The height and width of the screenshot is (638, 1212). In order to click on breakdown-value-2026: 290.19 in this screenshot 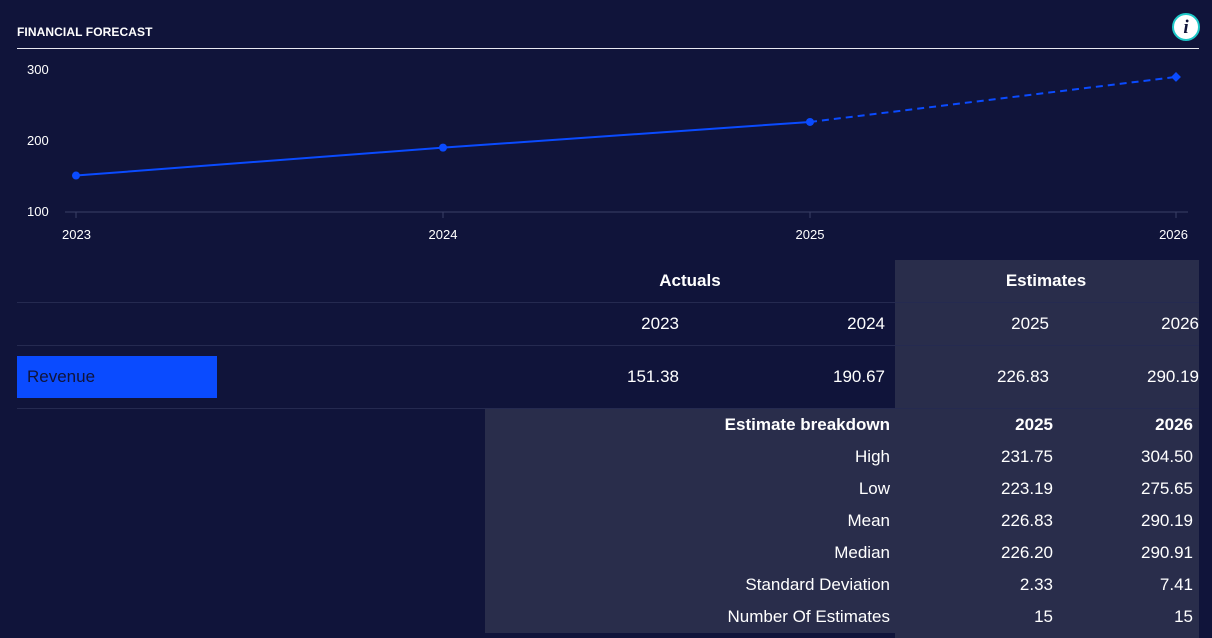, I will do `click(1167, 520)`.